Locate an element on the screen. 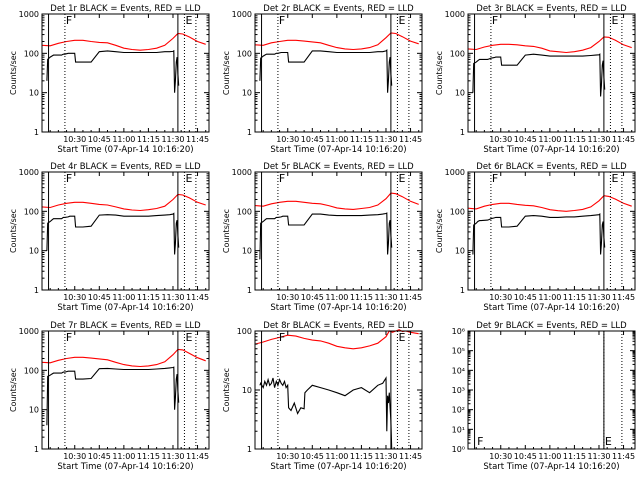 This screenshot has height=480, width=640. y-tick-label: 10⁵ is located at coordinates (458, 351).